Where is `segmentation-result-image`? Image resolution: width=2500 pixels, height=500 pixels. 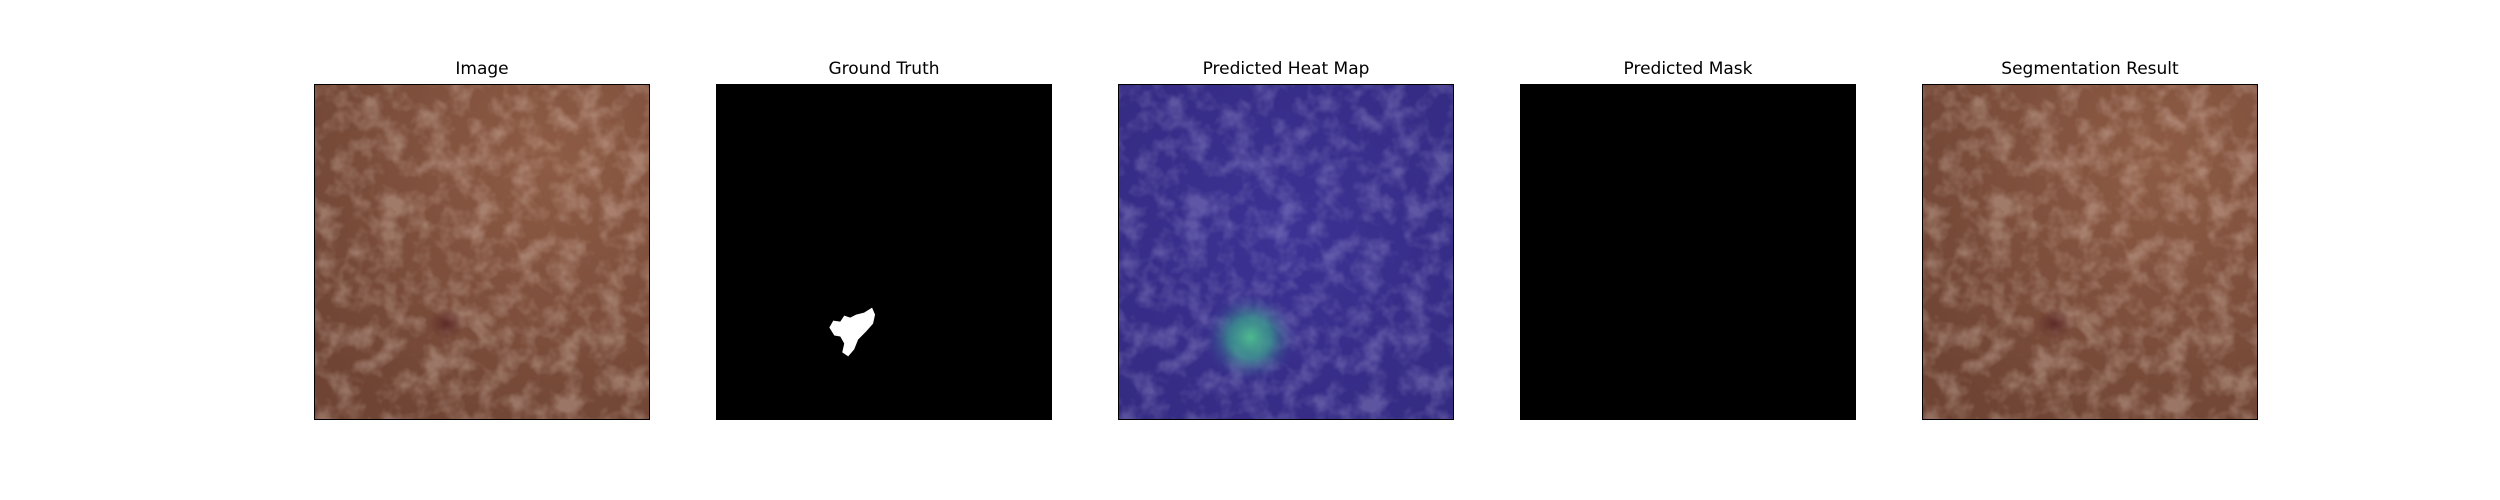
segmentation-result-image is located at coordinates (2090, 252).